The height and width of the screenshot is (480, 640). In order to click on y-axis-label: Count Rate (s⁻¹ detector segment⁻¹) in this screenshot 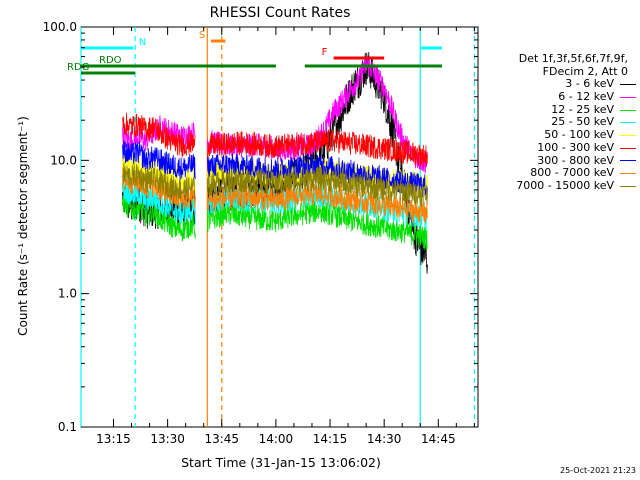, I will do `click(23, 226)`.